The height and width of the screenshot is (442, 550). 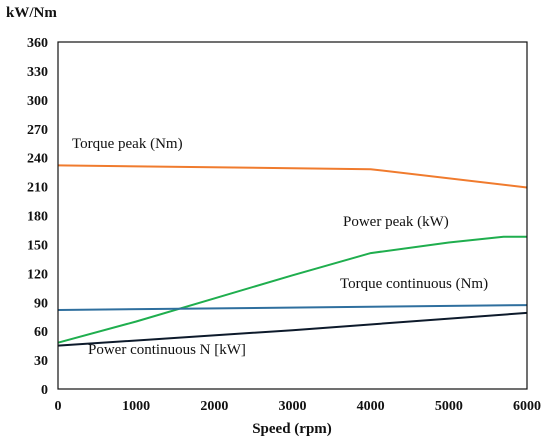 I want to click on y-tick-label: 120, so click(x=37, y=274).